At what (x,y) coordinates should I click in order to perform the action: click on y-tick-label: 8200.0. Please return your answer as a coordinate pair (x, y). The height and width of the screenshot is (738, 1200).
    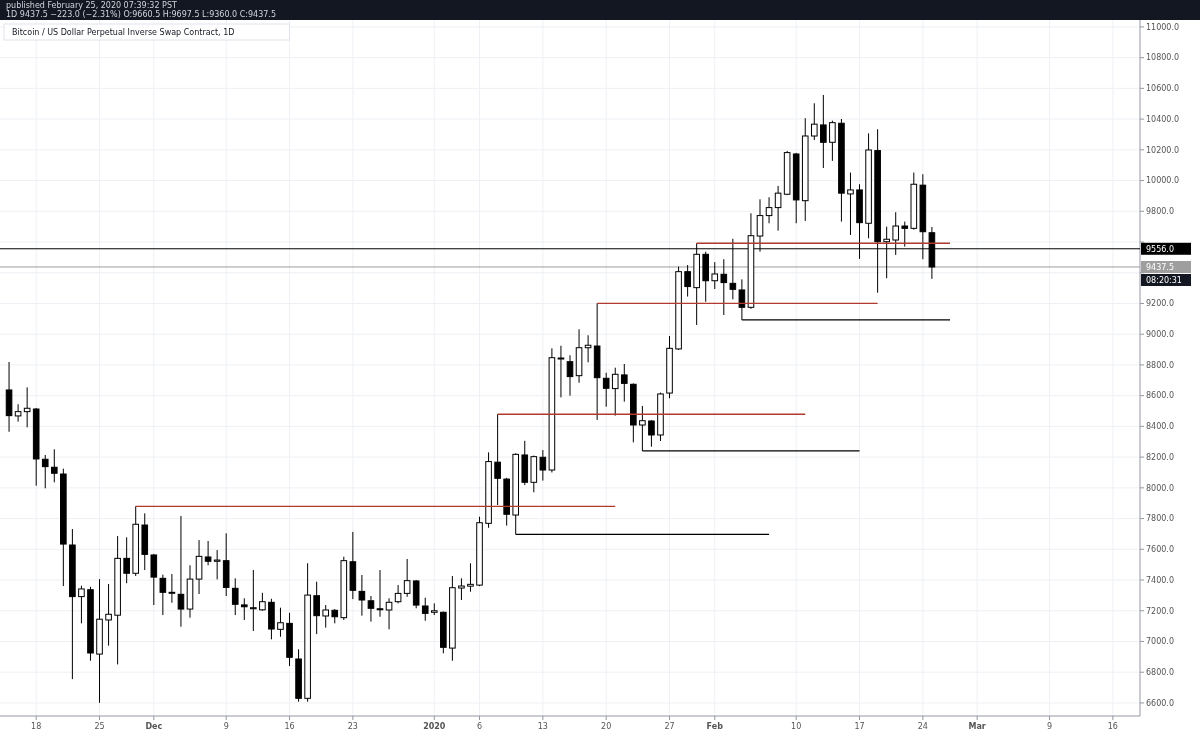
    Looking at the image, I should click on (1160, 457).